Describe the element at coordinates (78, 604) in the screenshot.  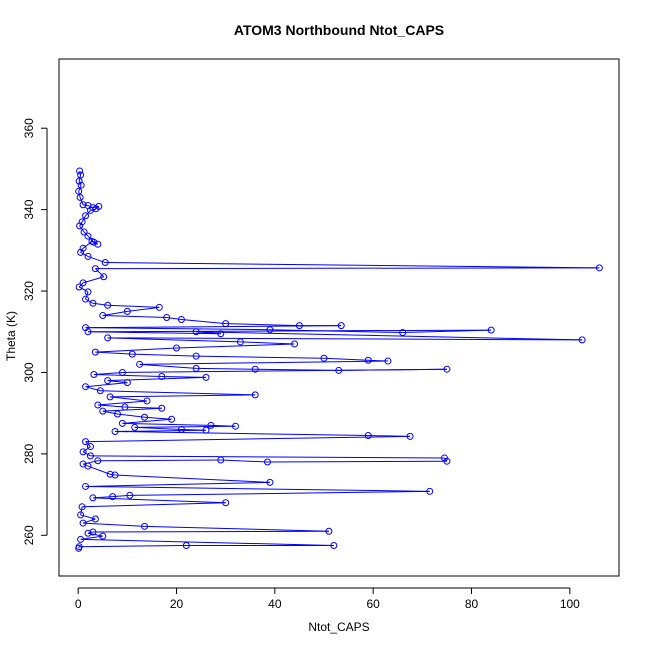
I see `x-tick-label: 0` at that location.